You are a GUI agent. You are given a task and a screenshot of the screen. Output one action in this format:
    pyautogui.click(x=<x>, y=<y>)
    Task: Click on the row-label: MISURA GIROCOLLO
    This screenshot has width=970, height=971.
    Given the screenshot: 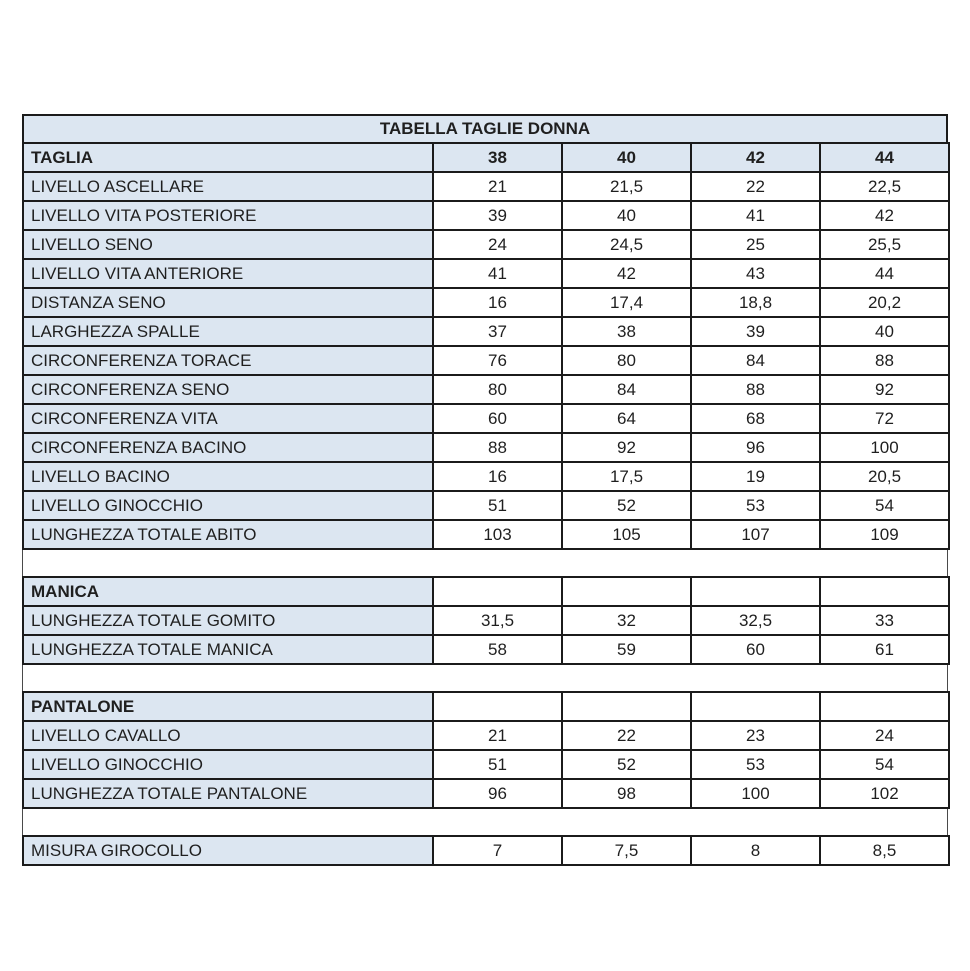 What is the action you would take?
    pyautogui.click(x=228, y=850)
    